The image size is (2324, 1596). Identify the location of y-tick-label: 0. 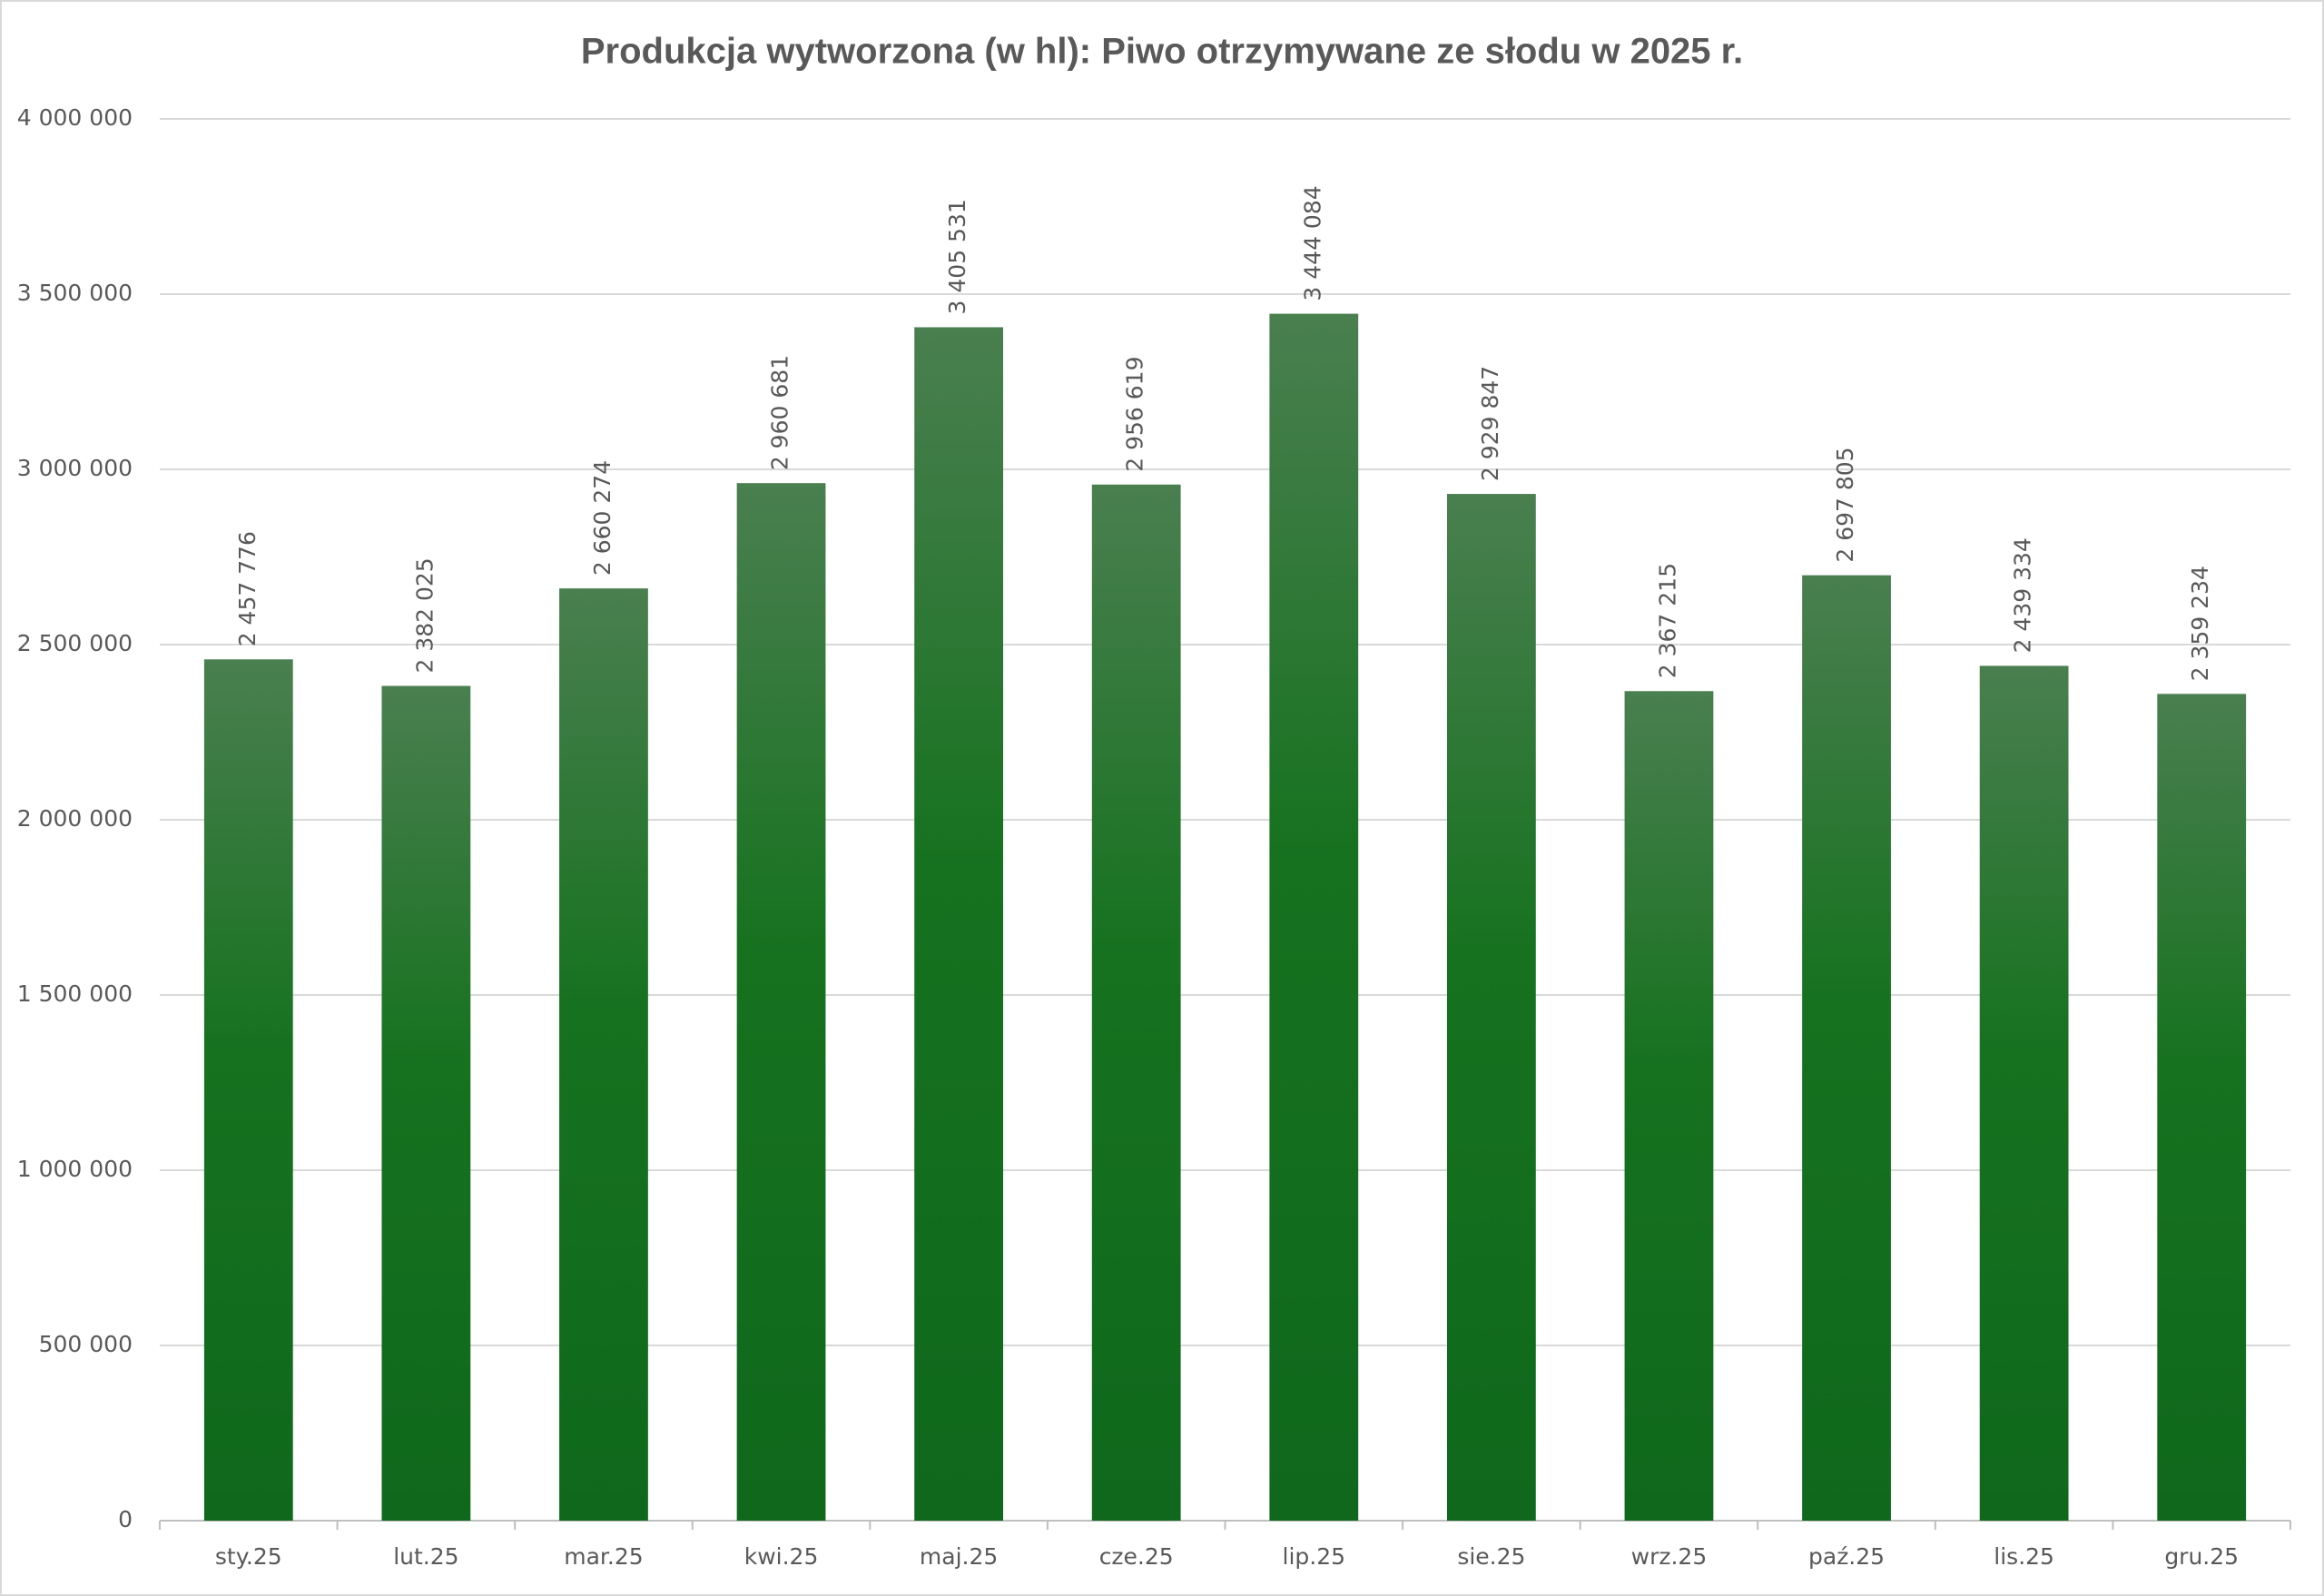
(125, 1519).